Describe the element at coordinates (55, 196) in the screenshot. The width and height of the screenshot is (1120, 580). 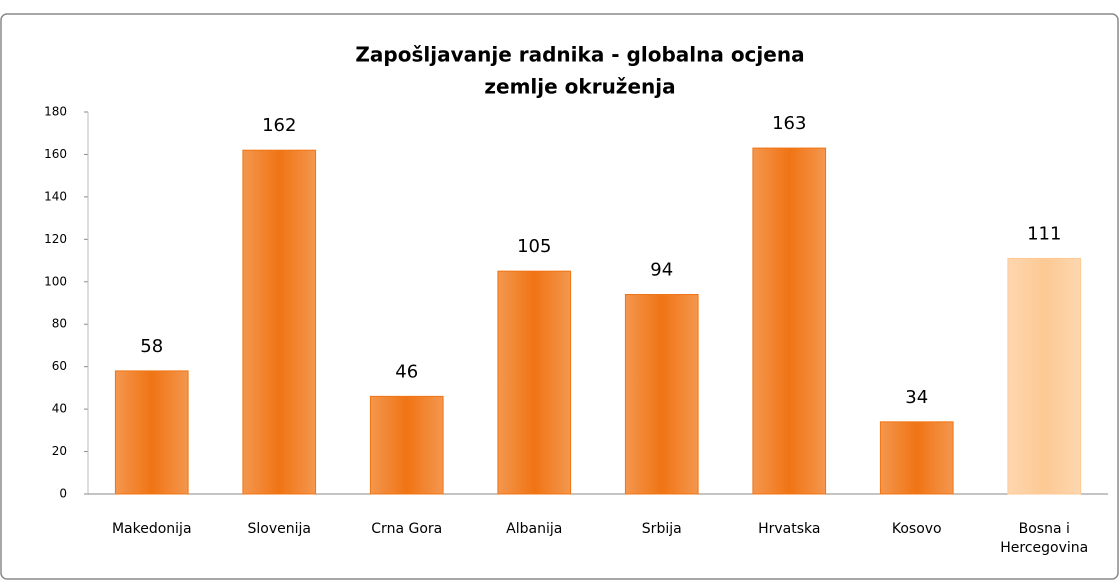
I see `y-tick-label: 140` at that location.